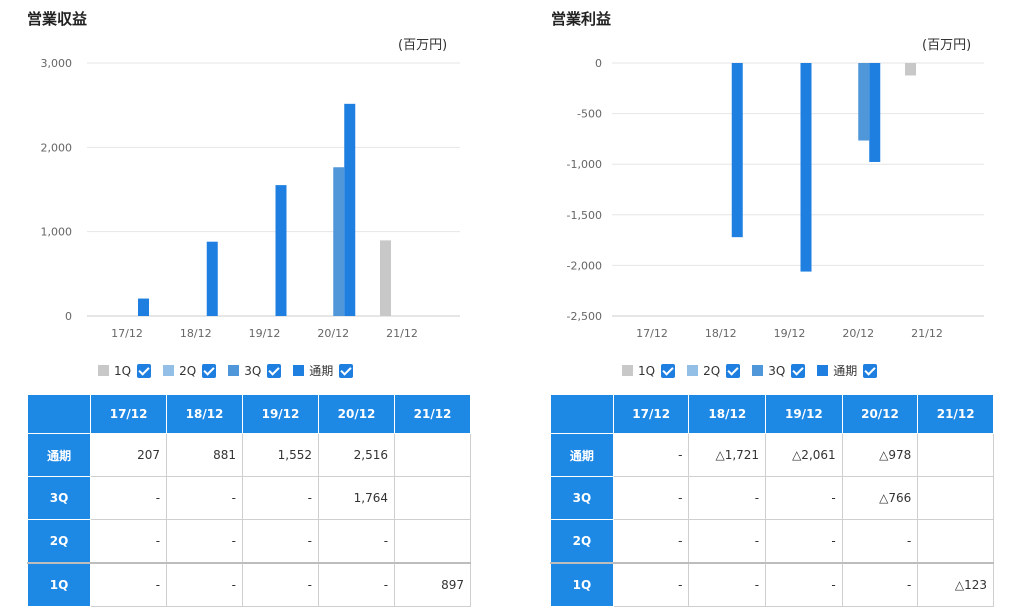 This screenshot has height=612, width=1024. I want to click on table-row: 3Q - - - △766, so click(772, 498).